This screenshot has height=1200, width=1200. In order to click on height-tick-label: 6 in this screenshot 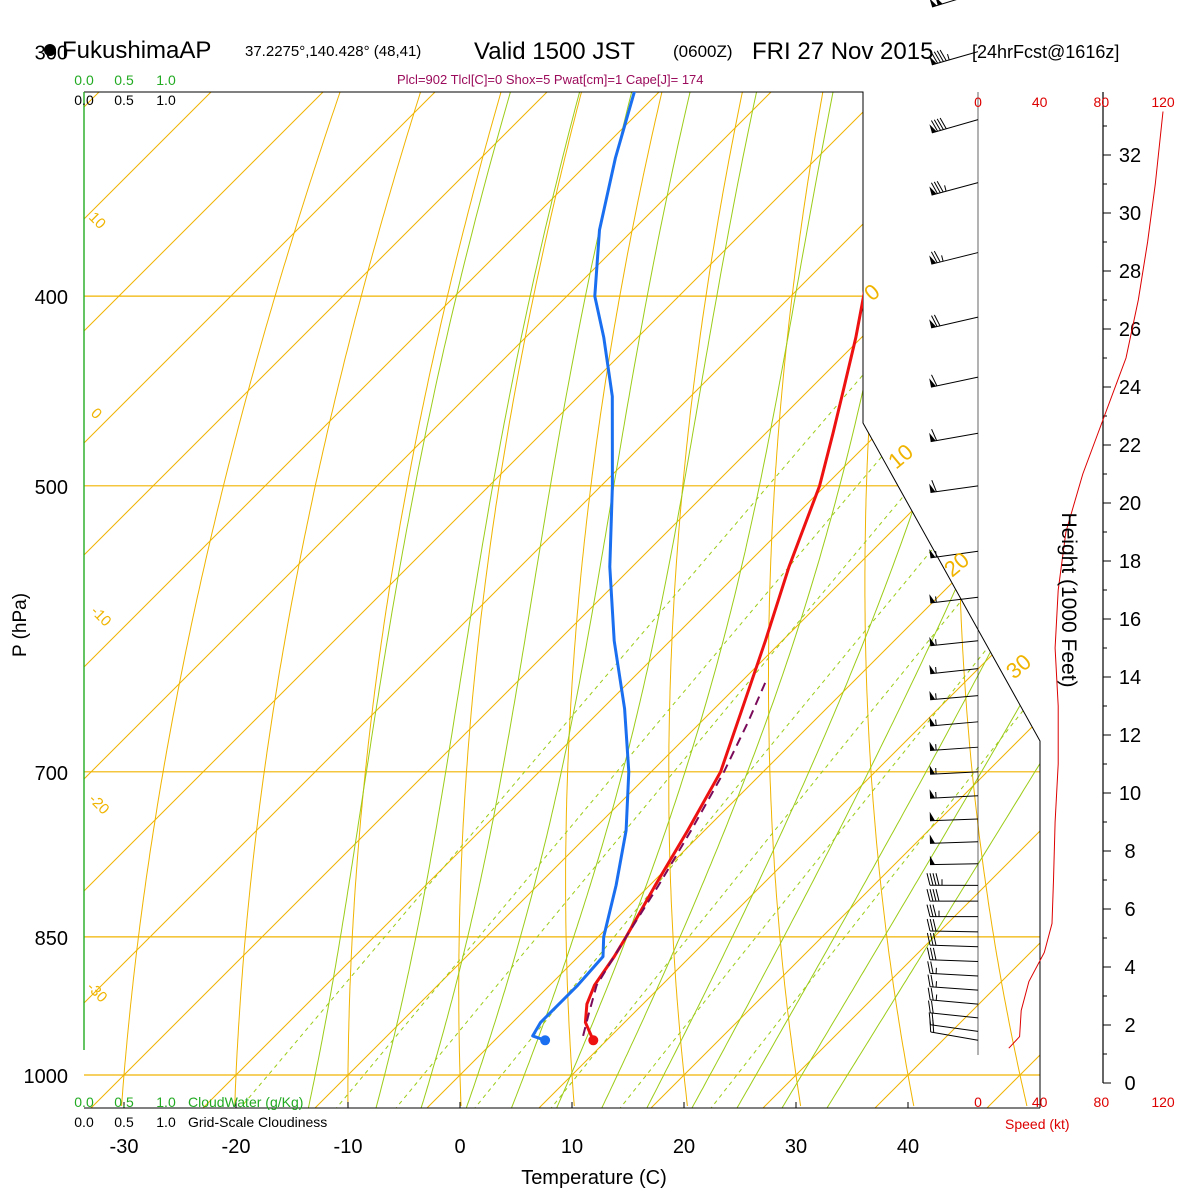, I will do `click(1129, 910)`.